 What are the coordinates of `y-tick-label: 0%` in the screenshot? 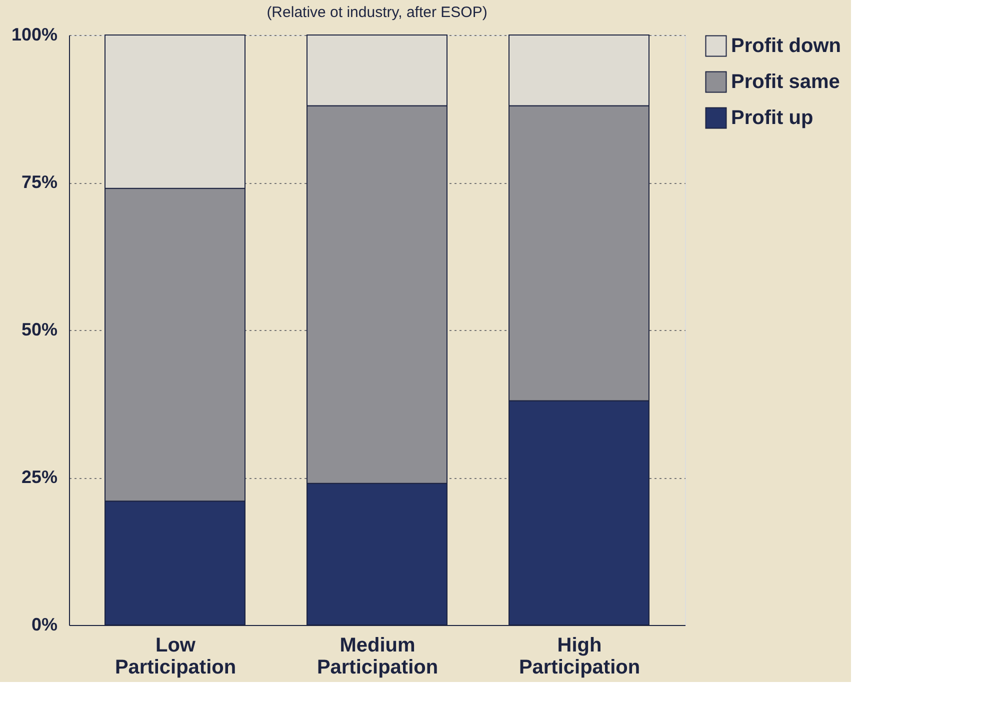 It's located at (44, 624).